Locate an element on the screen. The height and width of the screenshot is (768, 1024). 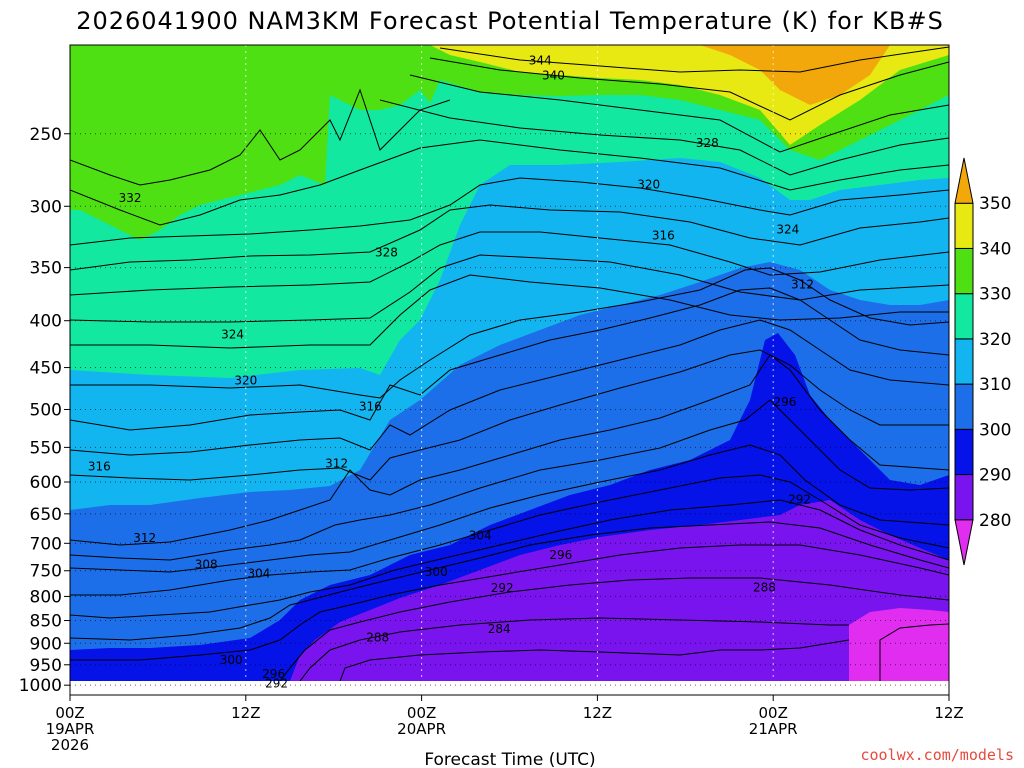
watermark: coolwx.com/models is located at coordinates (937, 755).